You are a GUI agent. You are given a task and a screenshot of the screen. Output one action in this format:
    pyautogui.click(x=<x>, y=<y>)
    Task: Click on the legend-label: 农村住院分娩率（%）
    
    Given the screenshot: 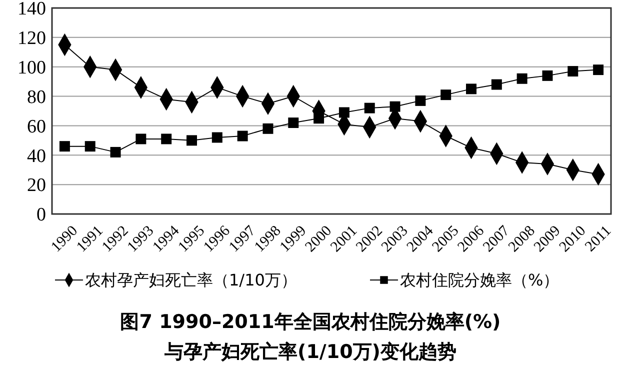 What is the action you would take?
    pyautogui.click(x=480, y=280)
    